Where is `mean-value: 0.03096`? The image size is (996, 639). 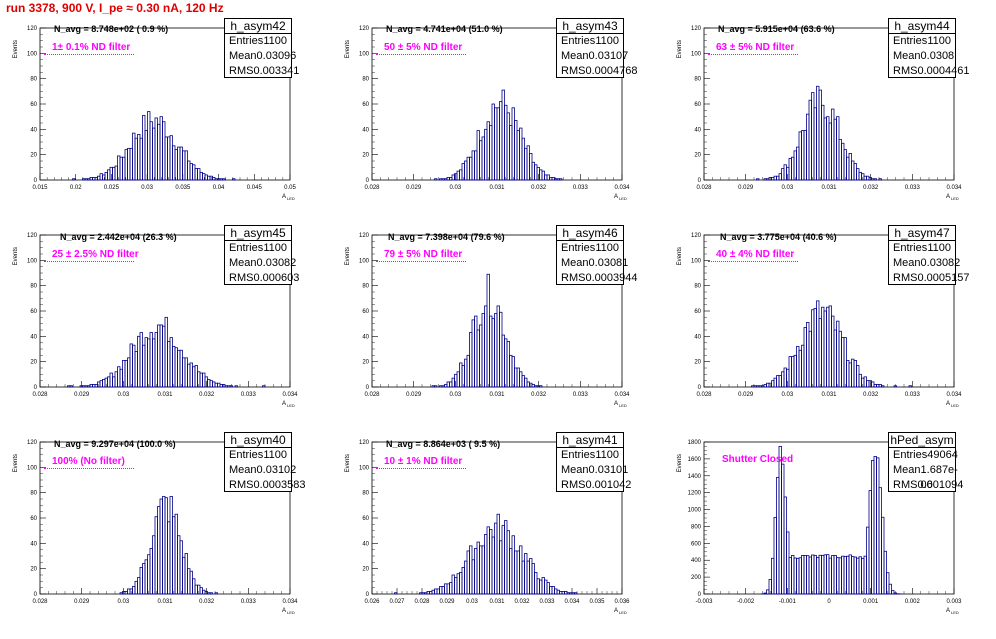
mean-value: 0.03096 is located at coordinates (277, 56).